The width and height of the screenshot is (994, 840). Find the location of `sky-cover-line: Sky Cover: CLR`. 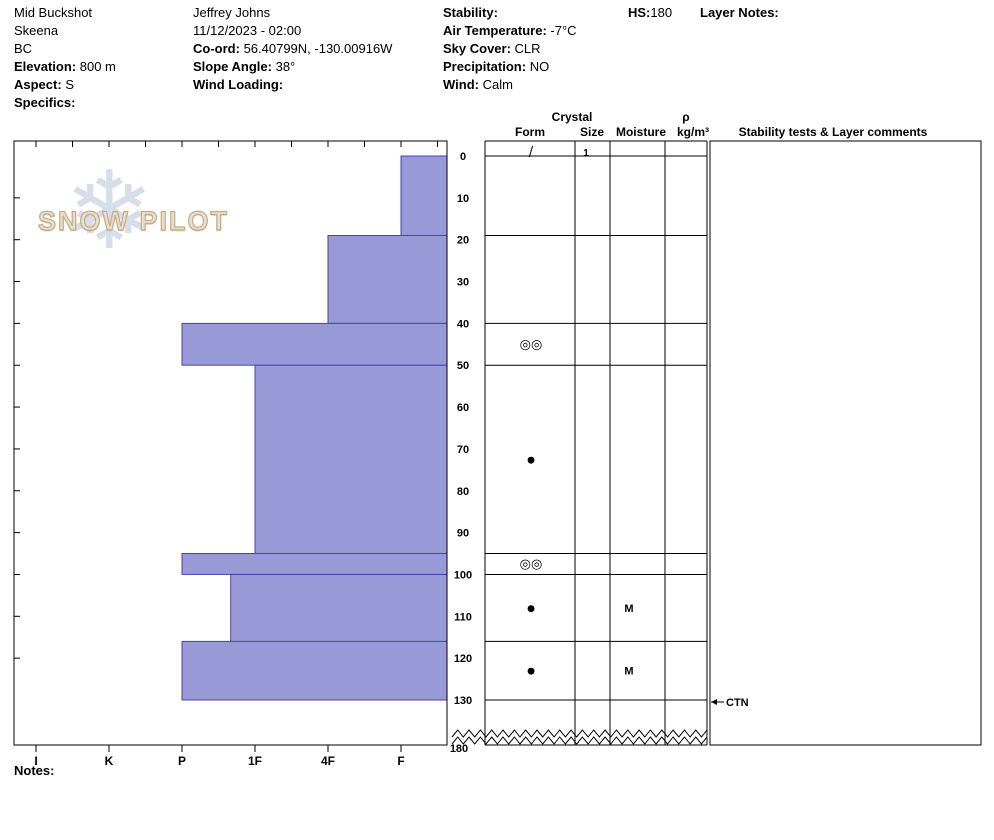

sky-cover-line: Sky Cover: CLR is located at coordinates (510, 49).